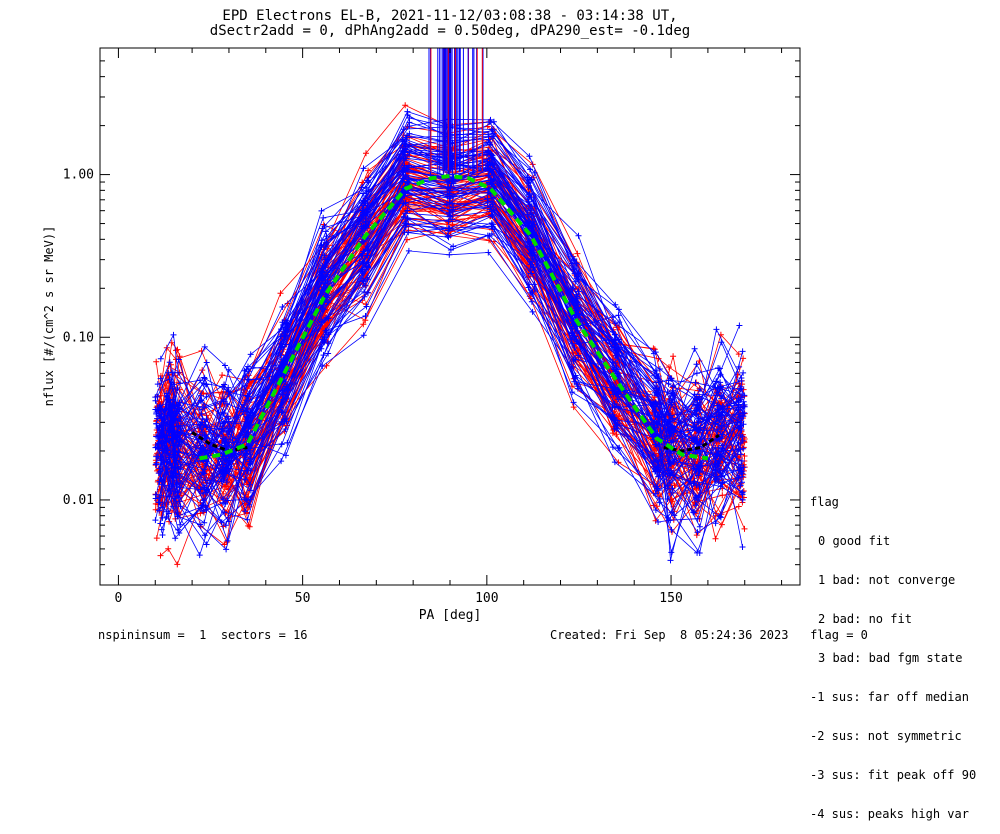 The height and width of the screenshot is (834, 1000). I want to click on x-tick-label: 0, so click(119, 598).